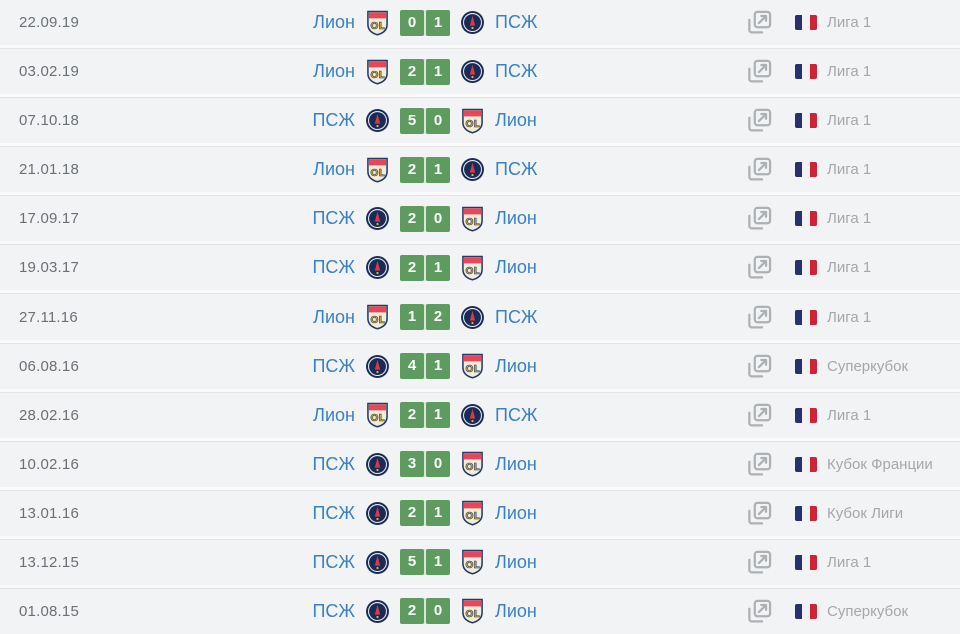 Image resolution: width=960 pixels, height=634 pixels. I want to click on match-result: Лион OL 2 1, so click(425, 71).